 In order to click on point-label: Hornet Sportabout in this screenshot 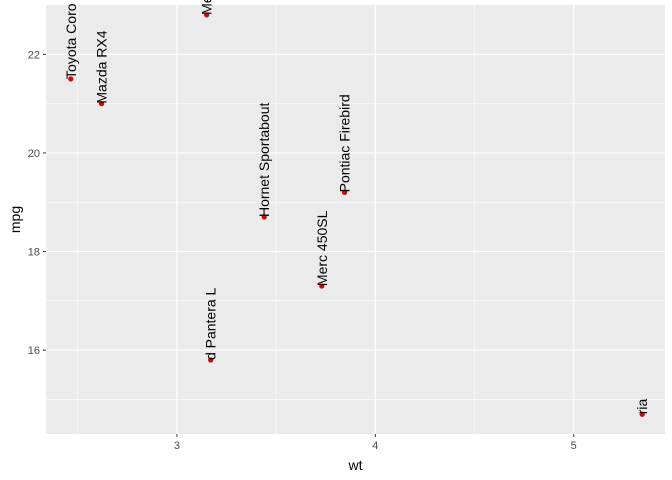, I will do `click(264, 160)`.